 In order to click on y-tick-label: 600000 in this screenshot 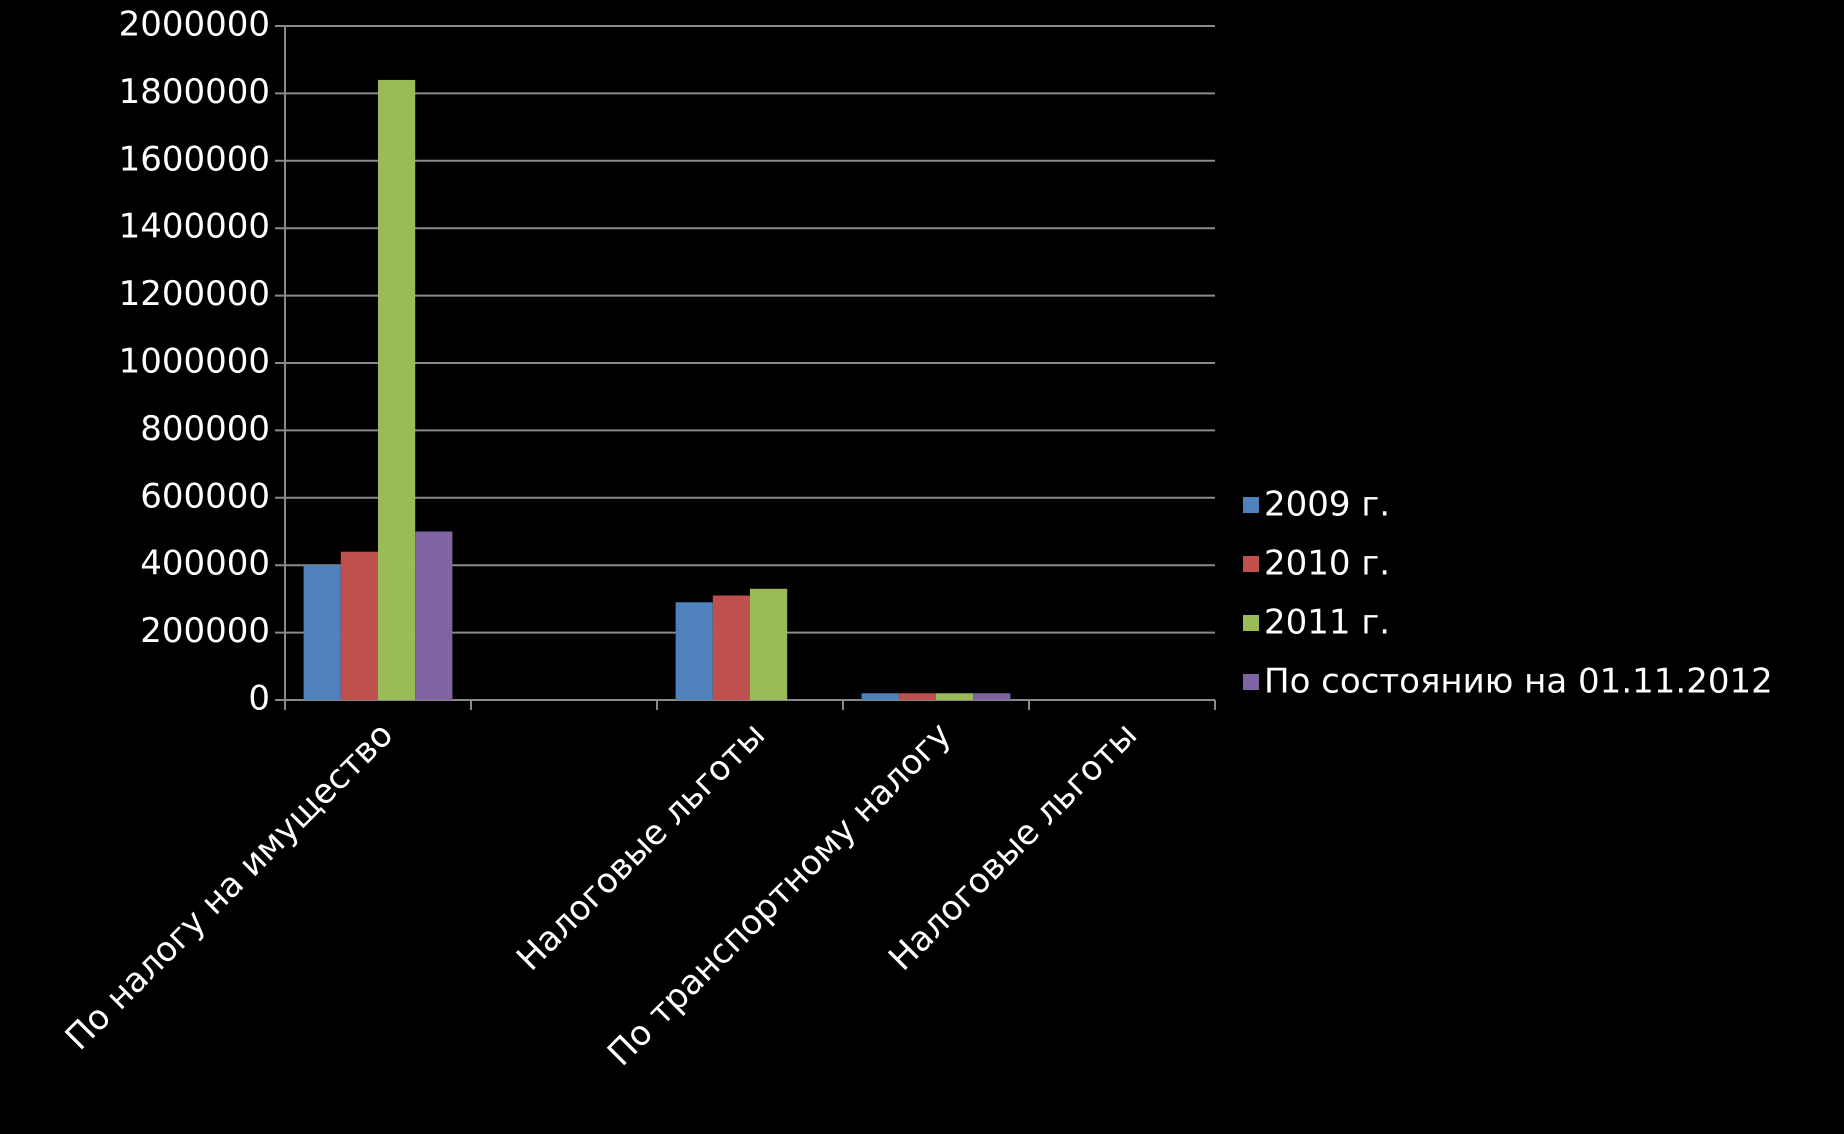, I will do `click(205, 496)`.